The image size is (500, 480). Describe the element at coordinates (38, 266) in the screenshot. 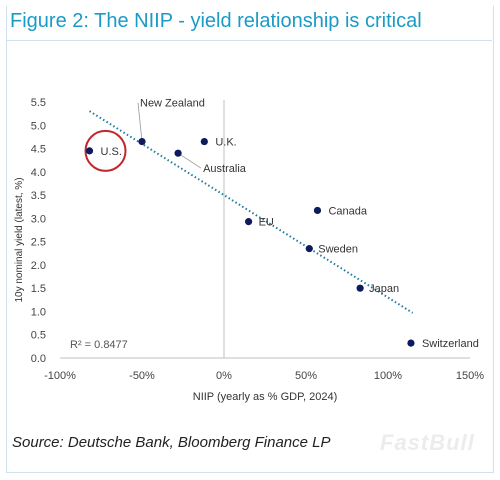

I see `y-tick-label: 2.0` at that location.